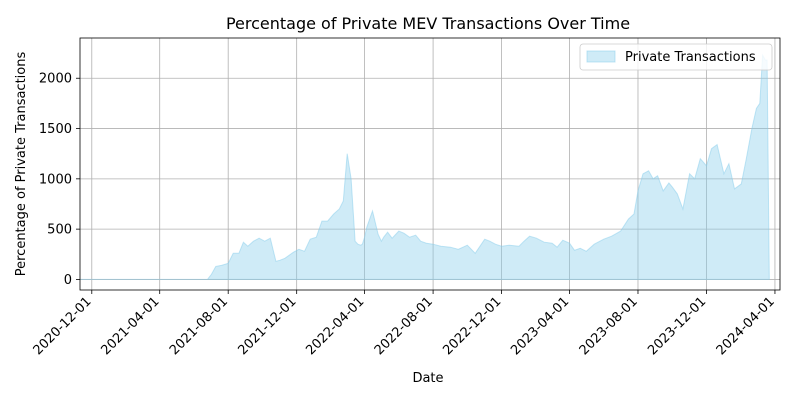 This screenshot has height=400, width=800. What do you see at coordinates (199, 326) in the screenshot?
I see `x-tick-label: 2021-08-01` at bounding box center [199, 326].